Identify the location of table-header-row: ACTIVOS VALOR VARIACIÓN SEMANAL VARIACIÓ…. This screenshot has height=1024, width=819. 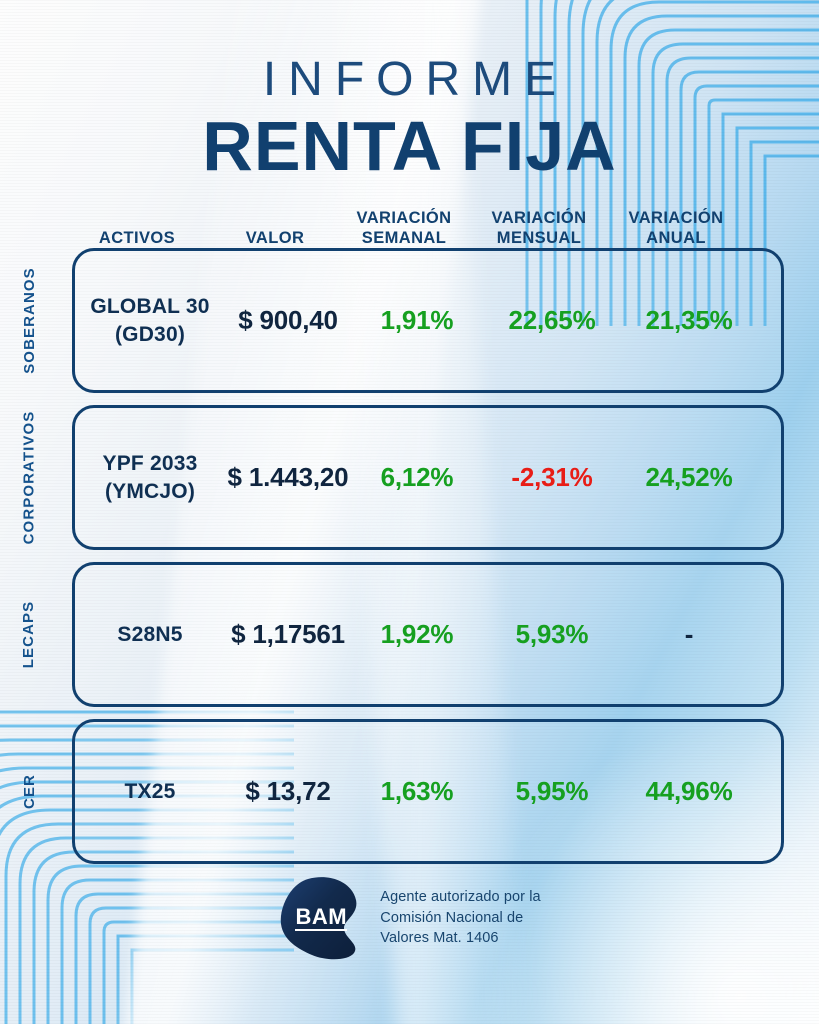
(409, 222).